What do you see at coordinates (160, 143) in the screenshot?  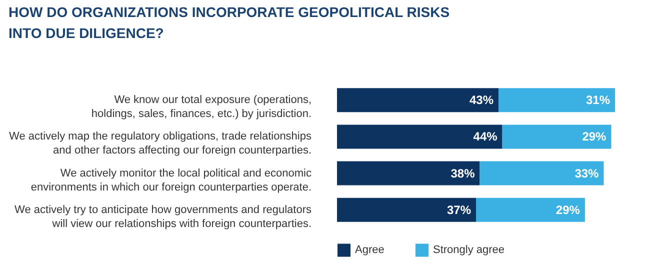 I see `y-tick-label: We actively map the regulatory obligations, trade relationships and other factors affecting our foreign counterparties.` at bounding box center [160, 143].